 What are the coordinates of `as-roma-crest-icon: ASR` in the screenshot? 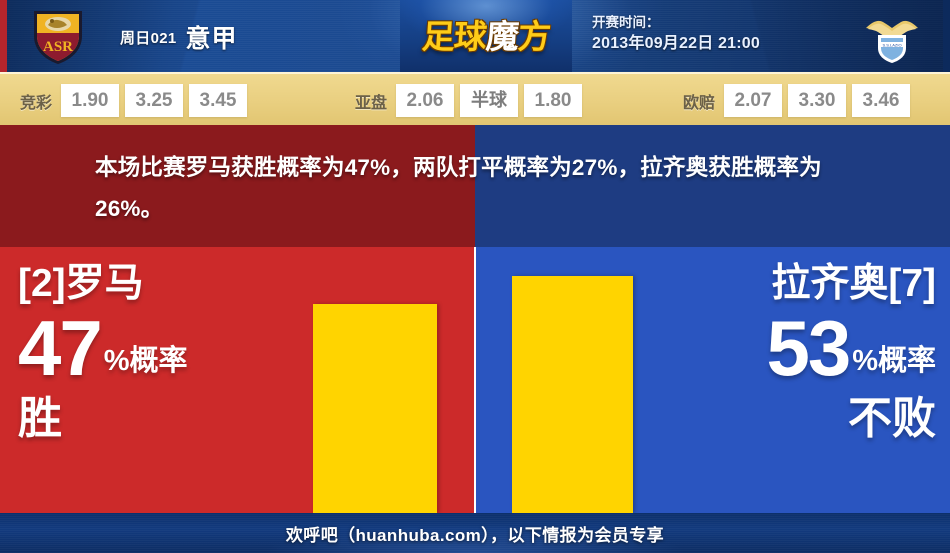 It's located at (58, 37).